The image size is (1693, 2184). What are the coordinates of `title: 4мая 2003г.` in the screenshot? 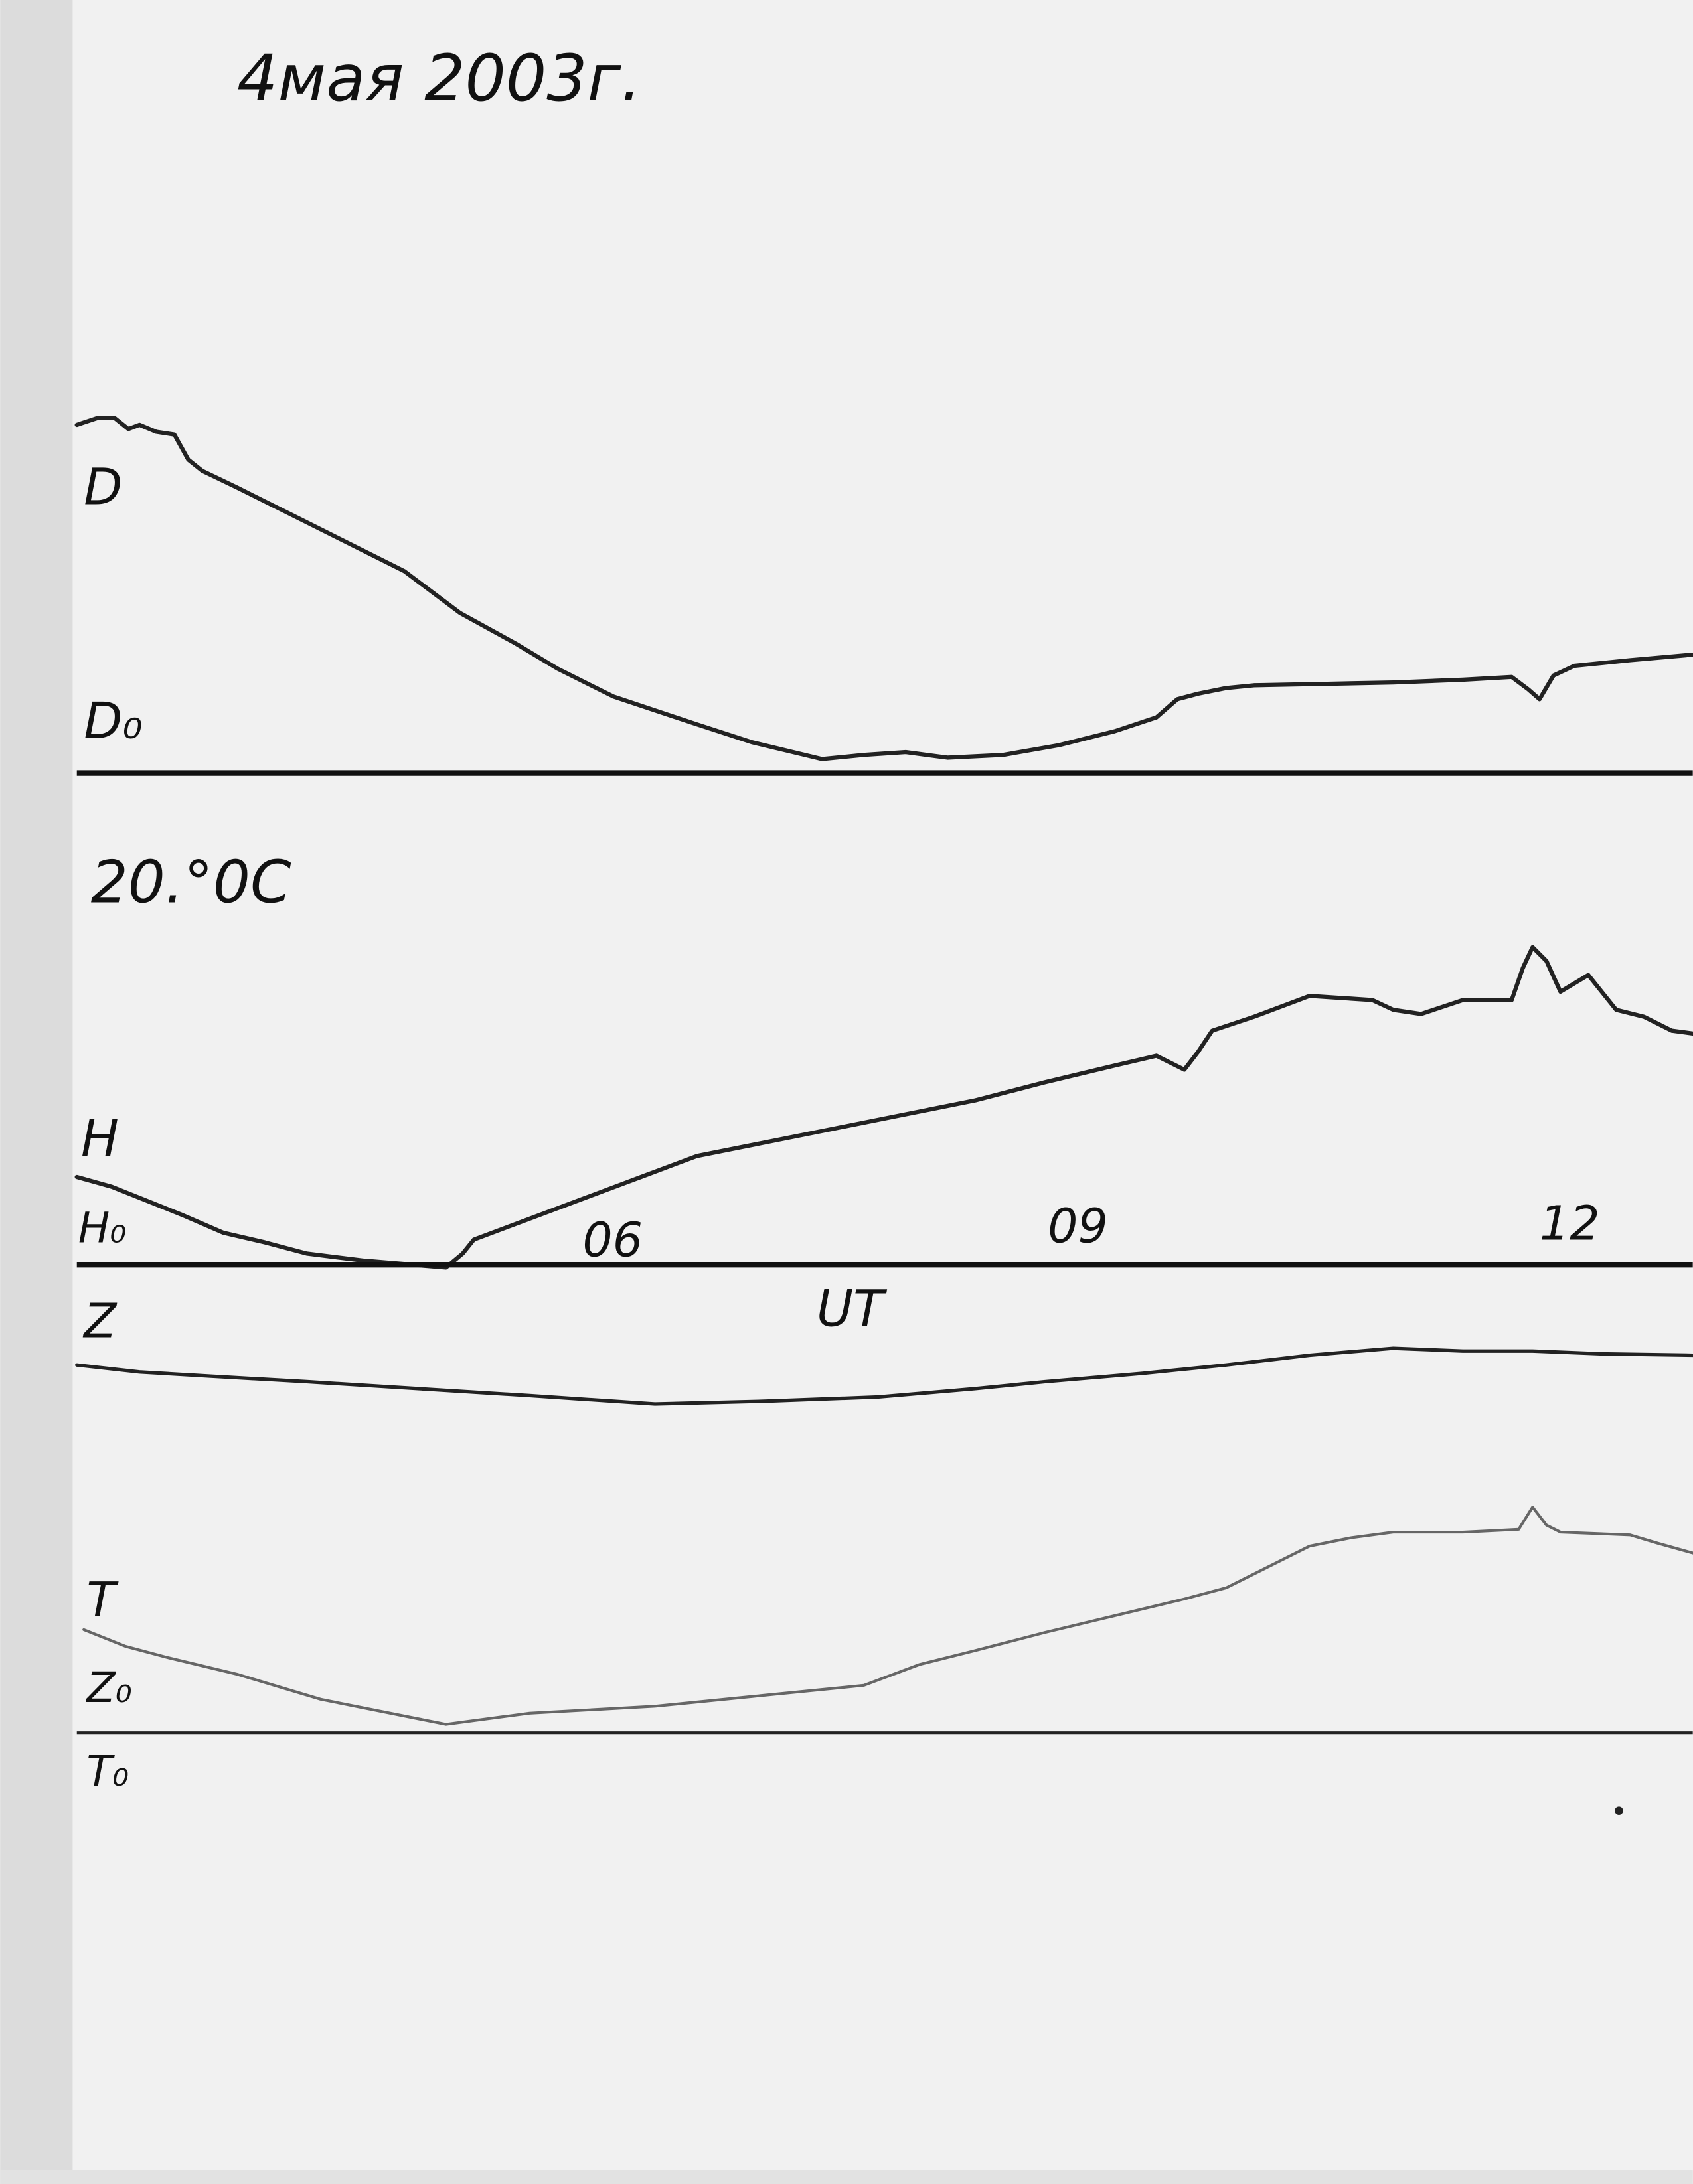 It's located at (439, 78).